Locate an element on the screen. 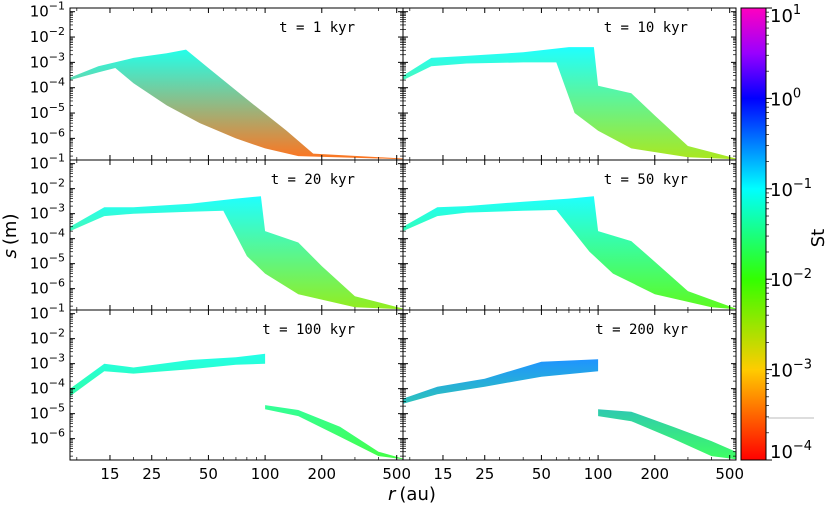 The height and width of the screenshot is (510, 831). colorbar-tick-exp: −4 is located at coordinates (802, 446).